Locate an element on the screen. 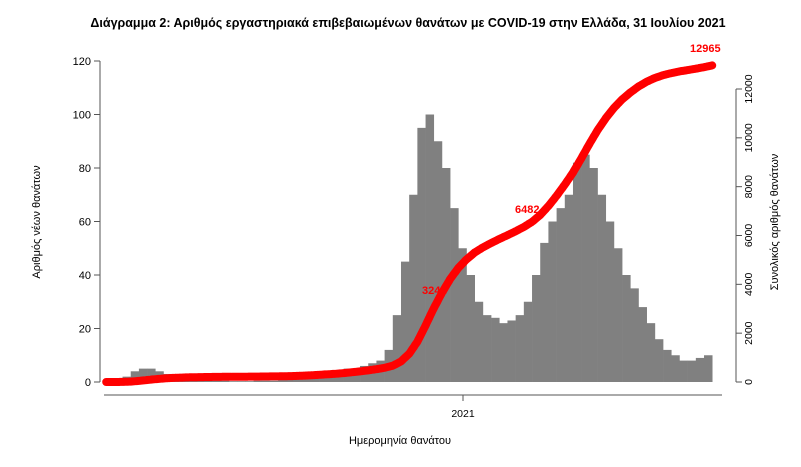 This screenshot has height=467, width=801. x-axis-label: Ημερομηνία θανάτου is located at coordinates (400, 441).